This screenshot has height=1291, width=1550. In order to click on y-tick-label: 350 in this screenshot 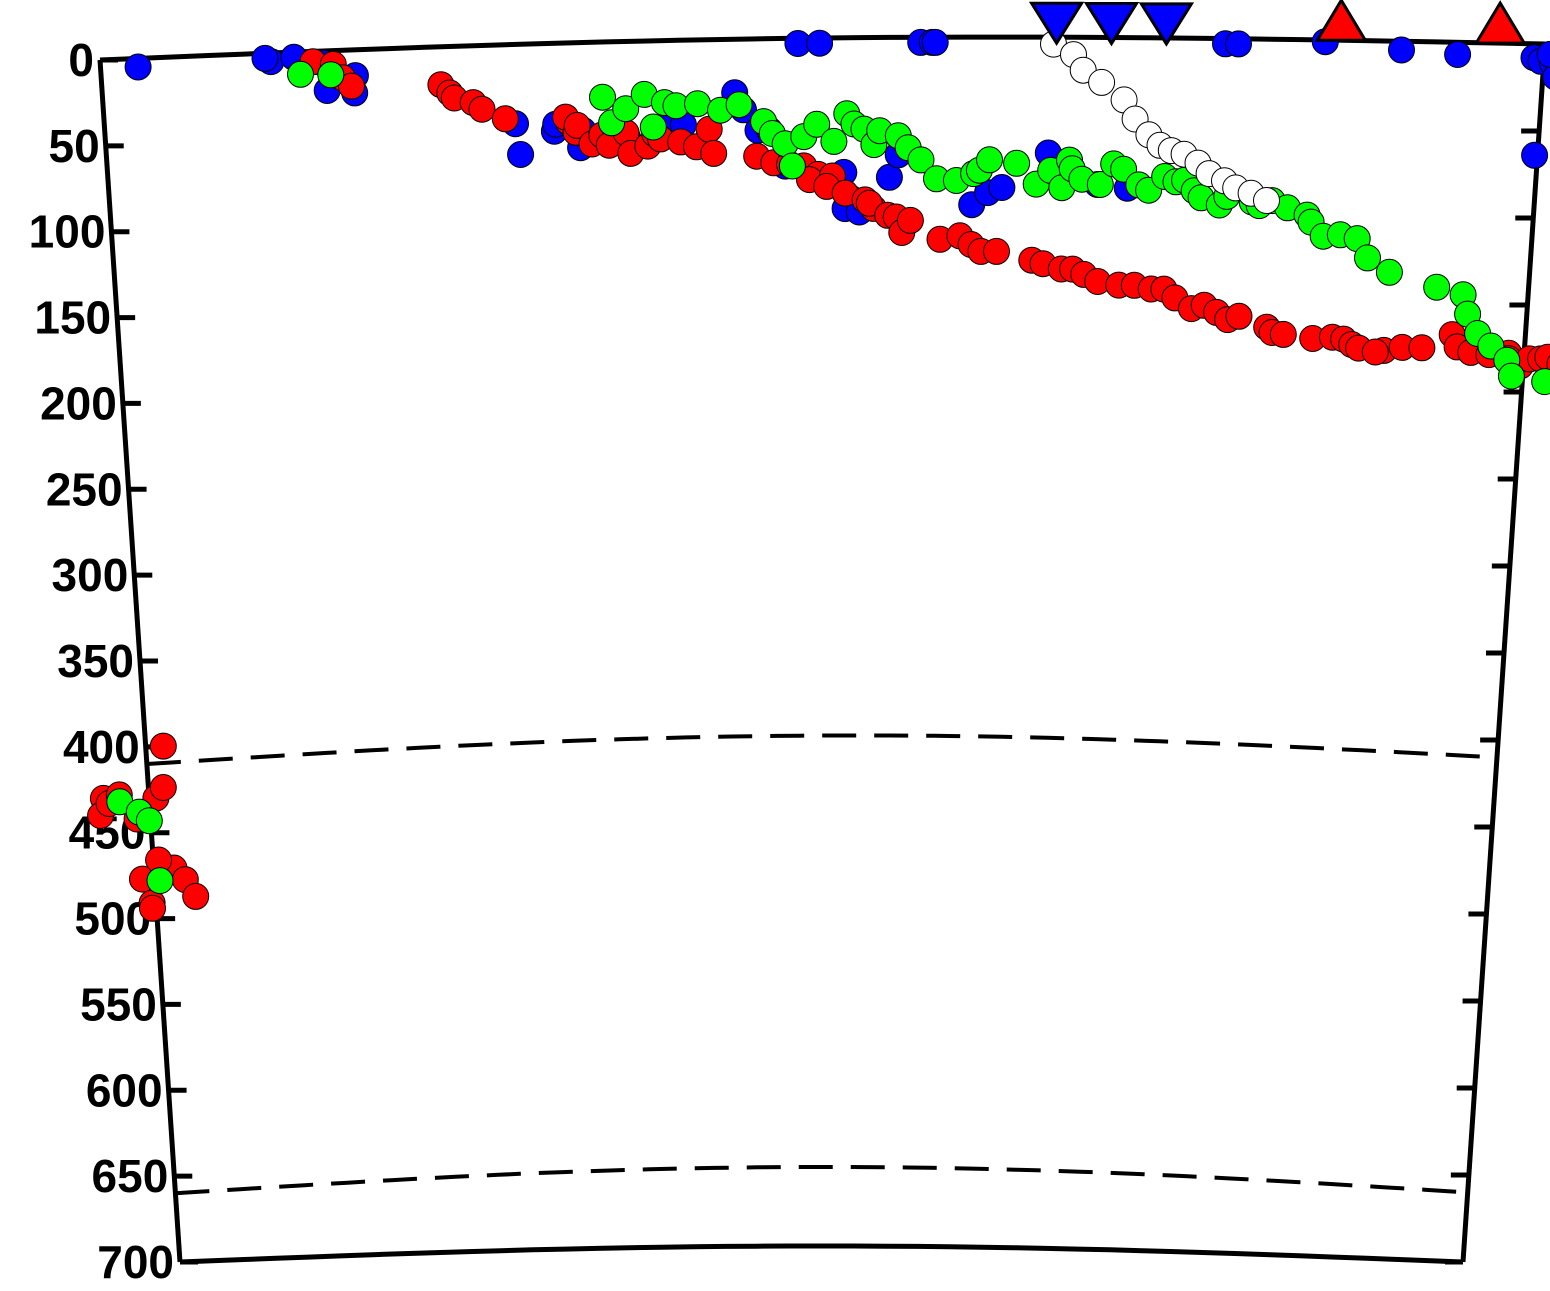, I will do `click(95, 661)`.